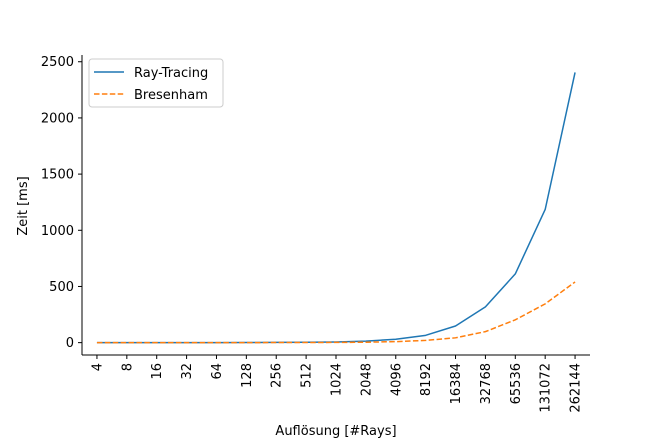  What do you see at coordinates (247, 375) in the screenshot?
I see `x-tick-label: 128` at bounding box center [247, 375].